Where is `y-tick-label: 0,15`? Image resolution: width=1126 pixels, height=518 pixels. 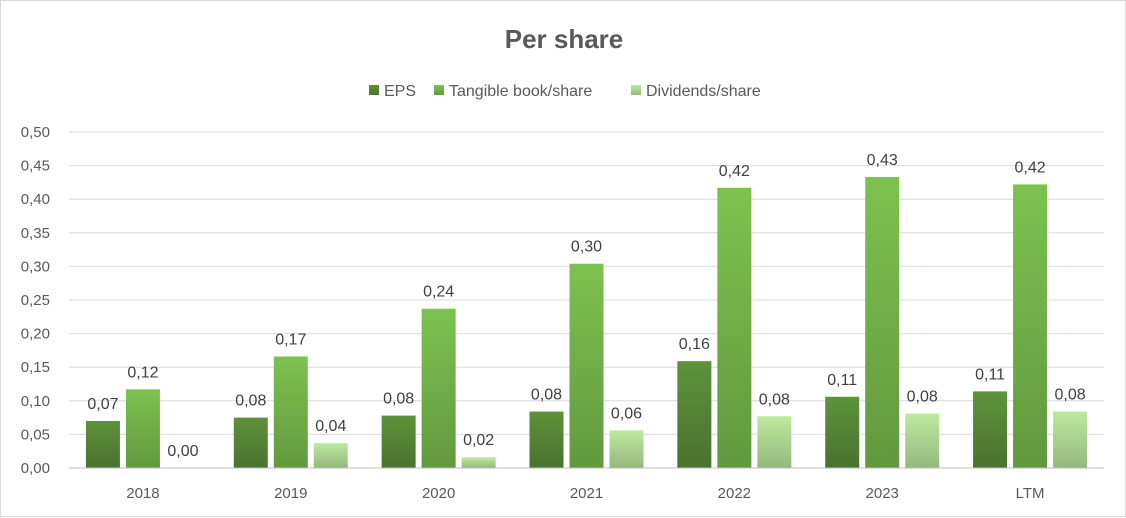 y-tick-label: 0,15 is located at coordinates (35, 367).